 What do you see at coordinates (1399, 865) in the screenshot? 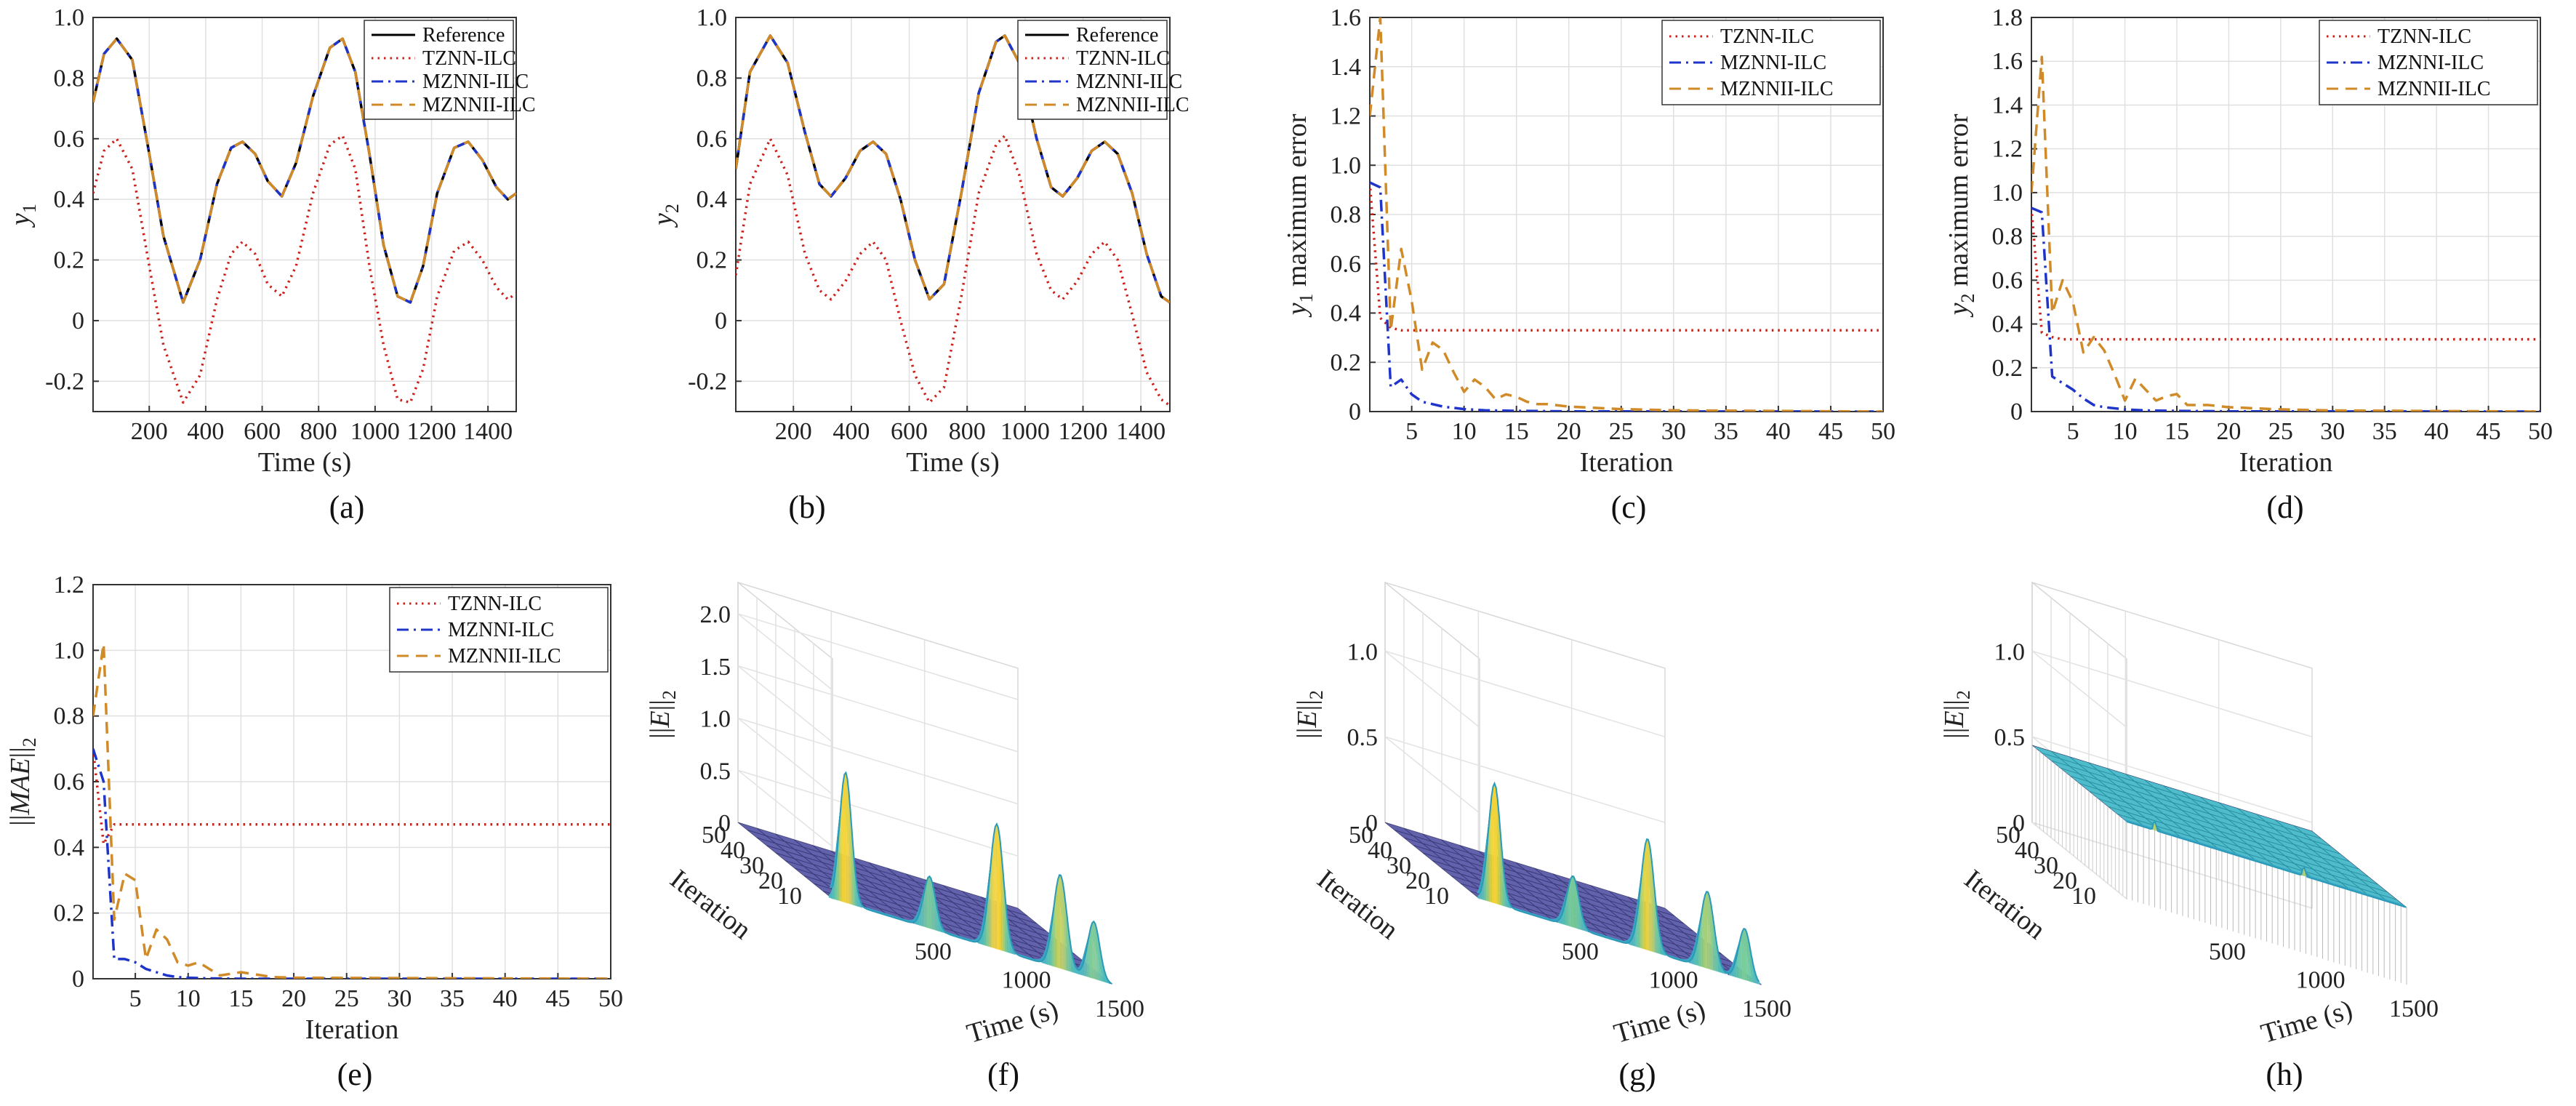
I see `iteration-tick-label: 30` at bounding box center [1399, 865].